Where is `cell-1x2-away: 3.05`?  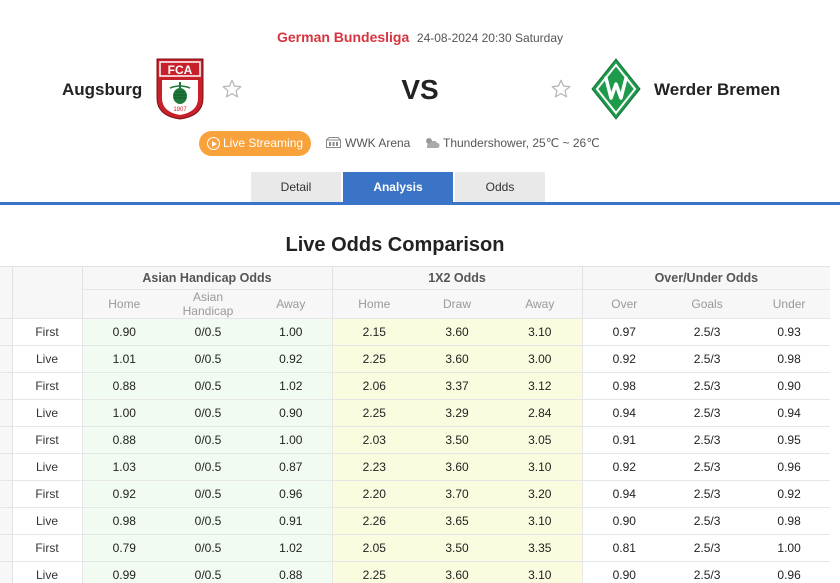
cell-1x2-away: 3.05 is located at coordinates (540, 440).